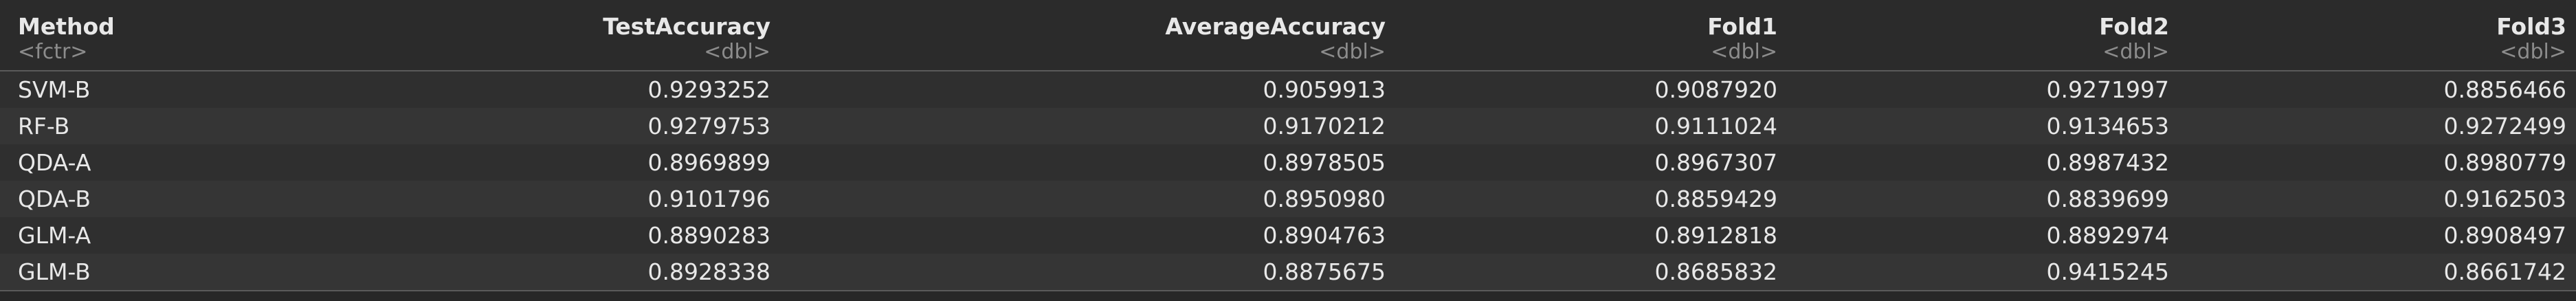  I want to click on table-cell: 0.9111024, so click(1715, 127).